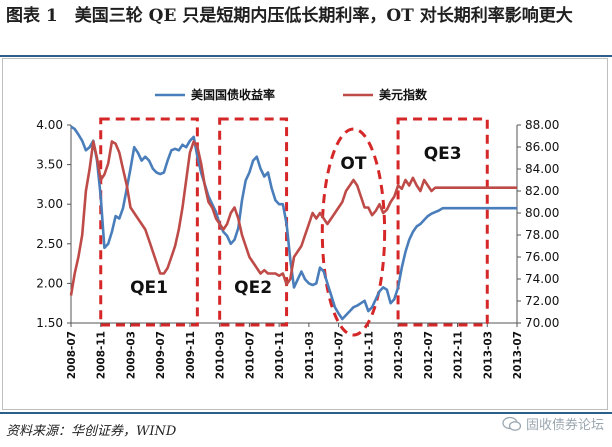 The width and height of the screenshot is (612, 447). I want to click on left-tick-label: 1.50, so click(49, 323).